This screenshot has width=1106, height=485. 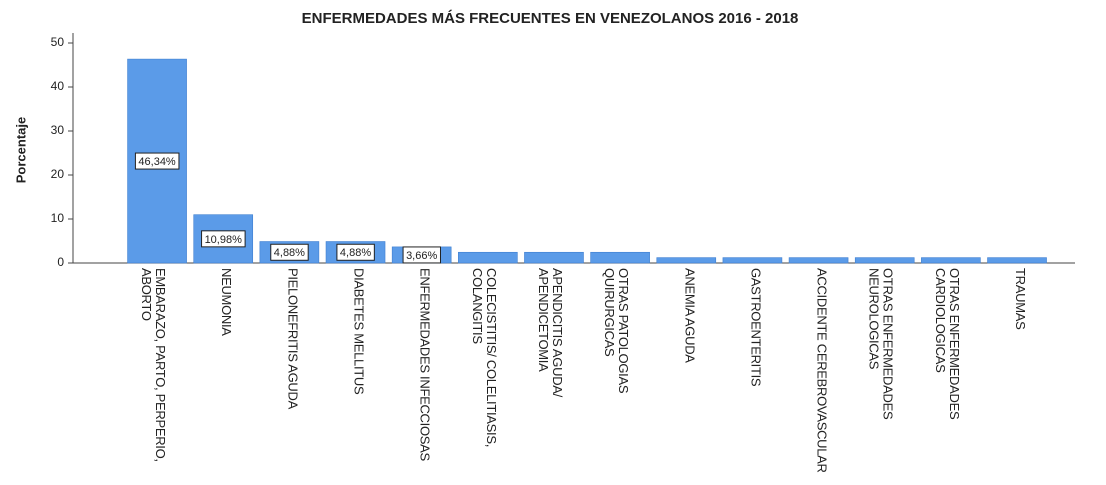 I want to click on x-tick-label: OTRAS ENFERMEDADES CARDIOLOGICAS, so click(x=947, y=344).